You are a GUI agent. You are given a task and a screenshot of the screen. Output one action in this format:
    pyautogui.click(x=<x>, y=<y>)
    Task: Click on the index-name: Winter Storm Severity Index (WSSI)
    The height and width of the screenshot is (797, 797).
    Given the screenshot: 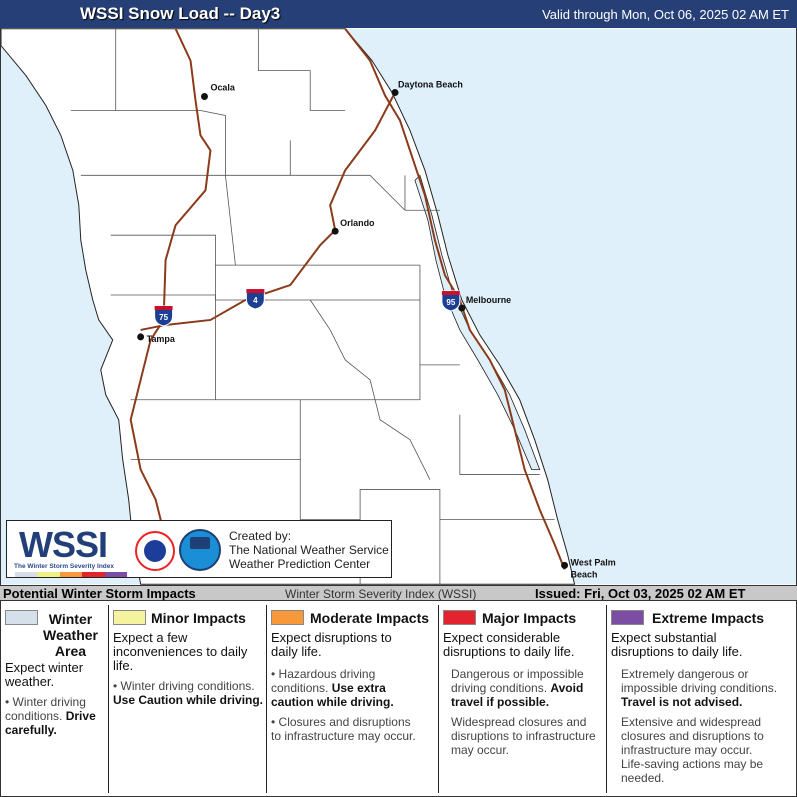 What is the action you would take?
    pyautogui.click(x=381, y=594)
    